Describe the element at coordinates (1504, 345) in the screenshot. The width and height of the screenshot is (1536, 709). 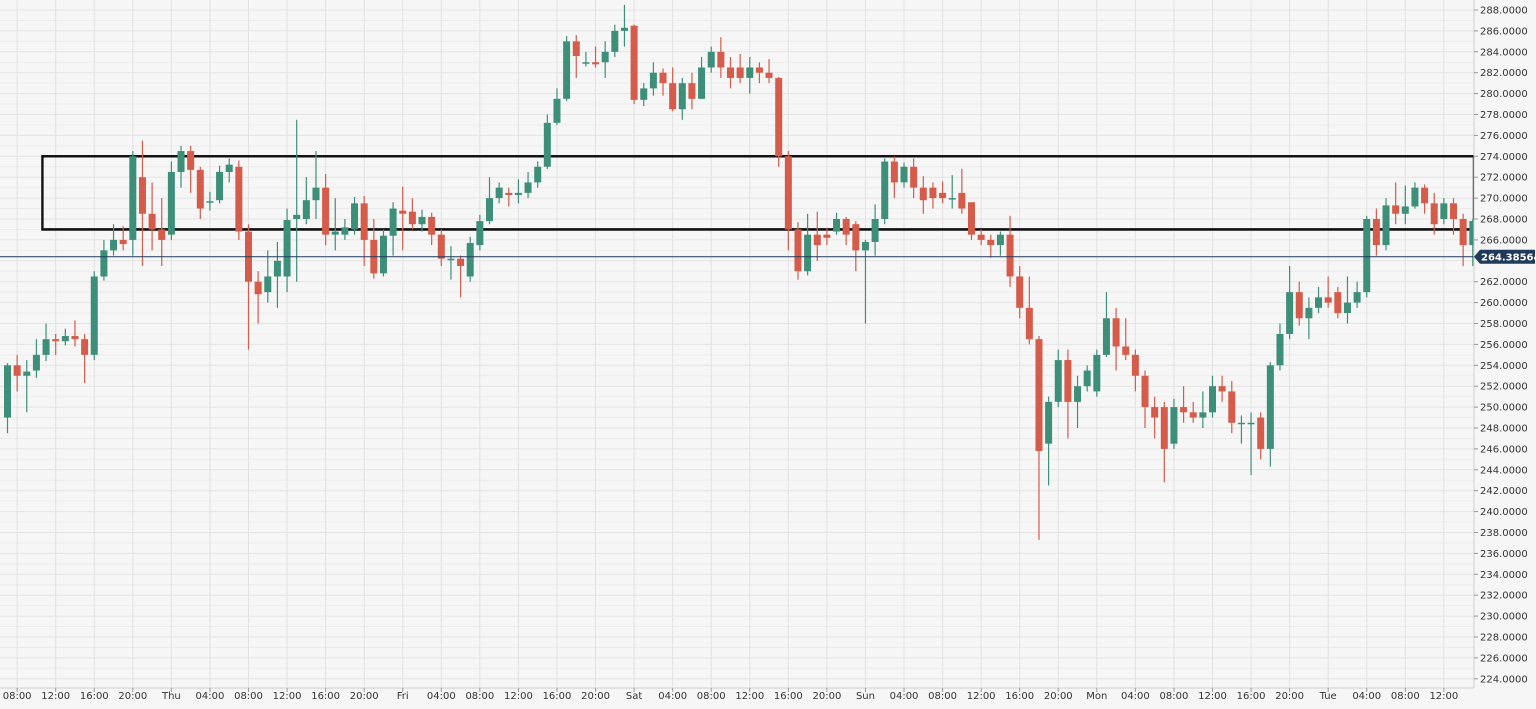
I see `y-tick-label: 256.0000` at that location.